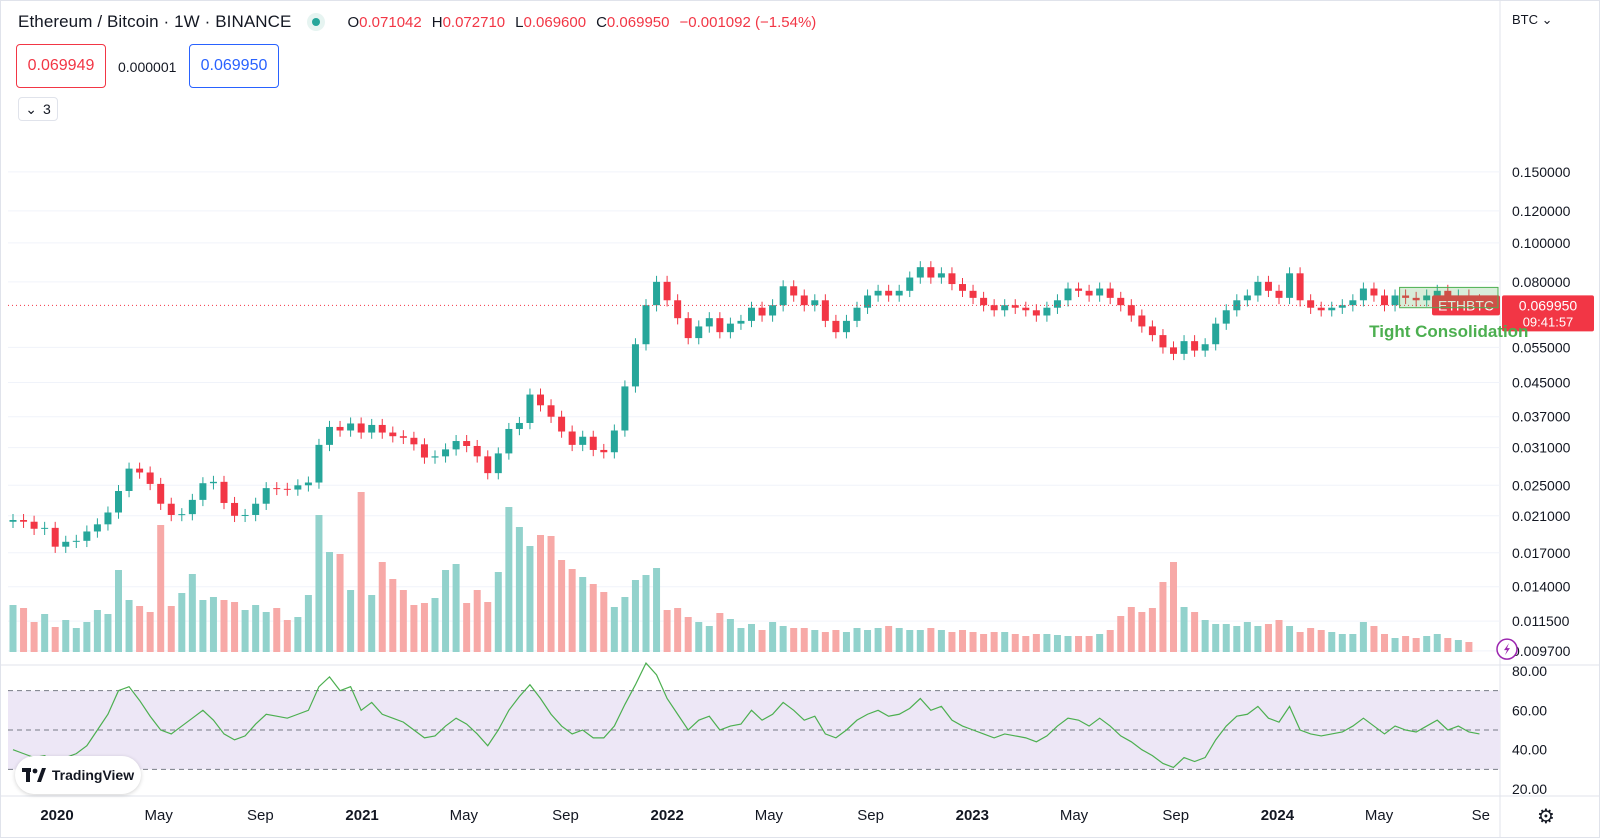 This screenshot has width=1600, height=838. I want to click on price-tick-label: 0.150000, so click(1541, 172).